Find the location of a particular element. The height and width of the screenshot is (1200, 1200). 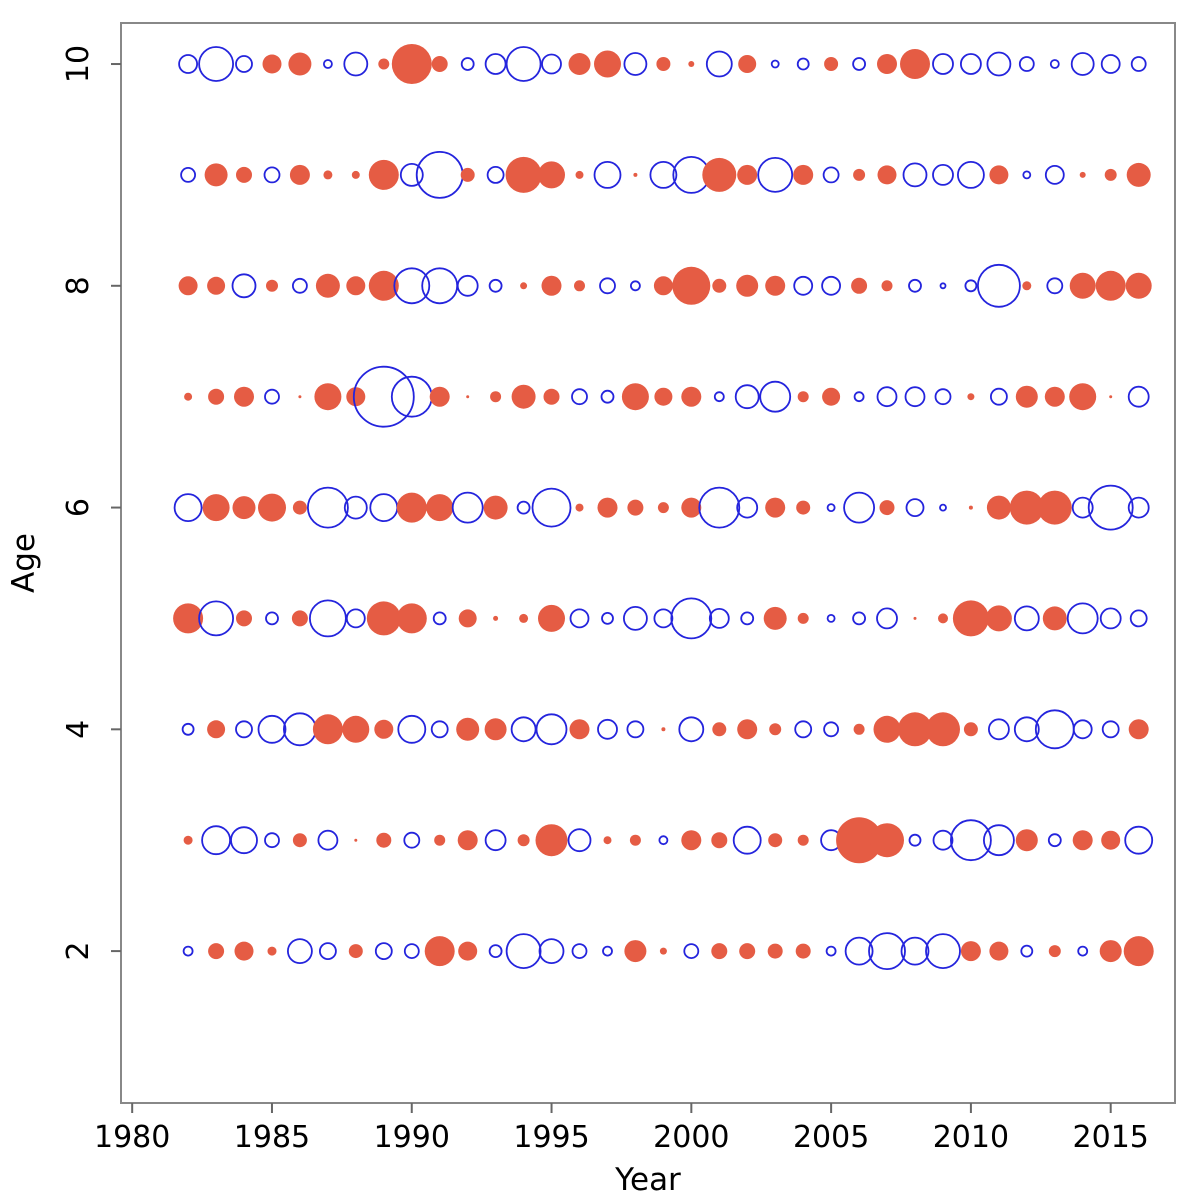

x-tick-label: 2000 is located at coordinates (691, 1137).